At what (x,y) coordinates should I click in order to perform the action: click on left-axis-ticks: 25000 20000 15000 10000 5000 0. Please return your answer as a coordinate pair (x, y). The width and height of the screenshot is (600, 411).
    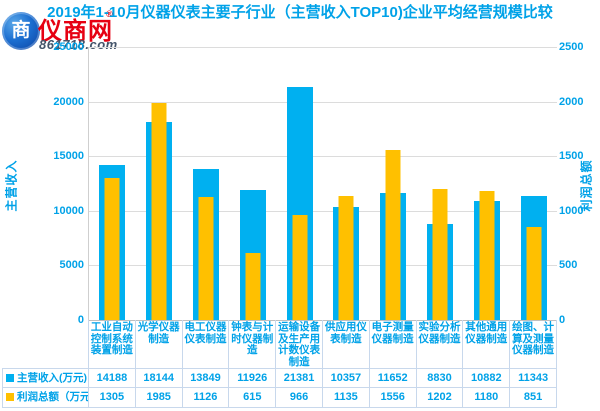
    Looking at the image, I should click on (42, 205).